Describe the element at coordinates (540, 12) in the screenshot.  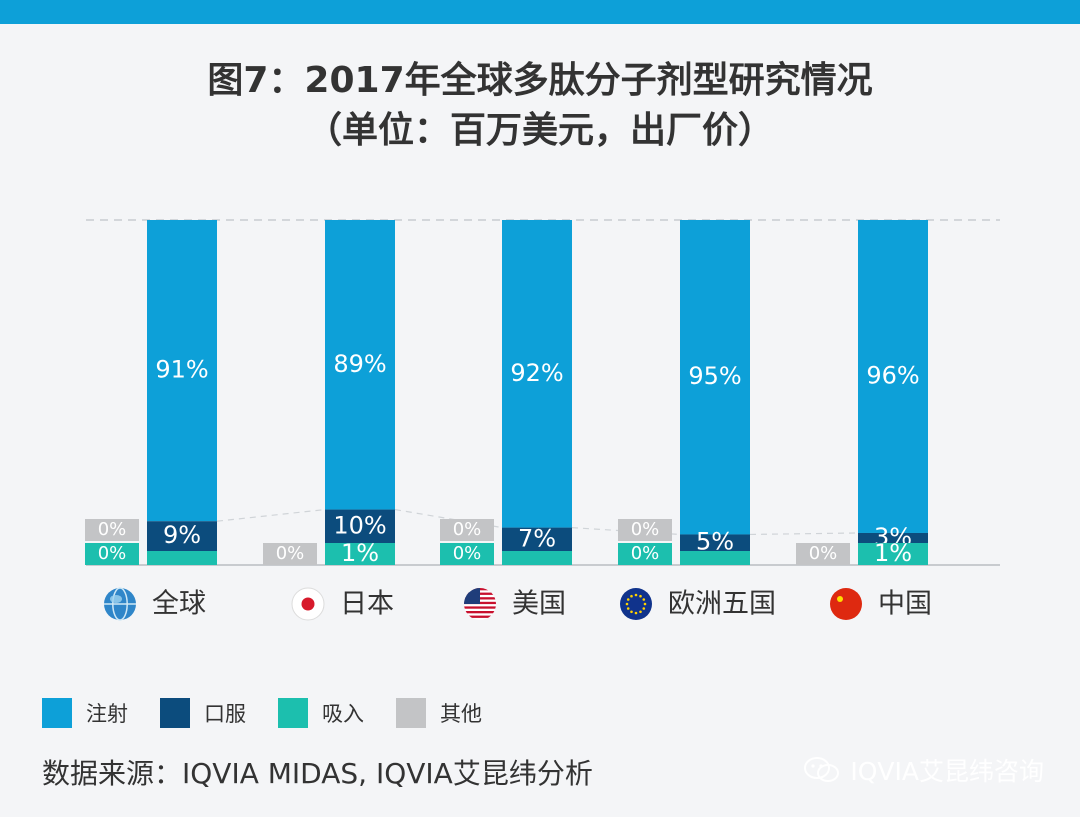
I see `top-accent-band` at that location.